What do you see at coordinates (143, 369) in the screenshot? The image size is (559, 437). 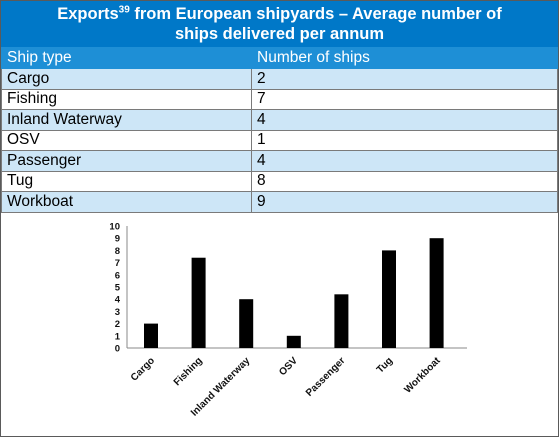 I see `x-tick-label: Cargo` at bounding box center [143, 369].